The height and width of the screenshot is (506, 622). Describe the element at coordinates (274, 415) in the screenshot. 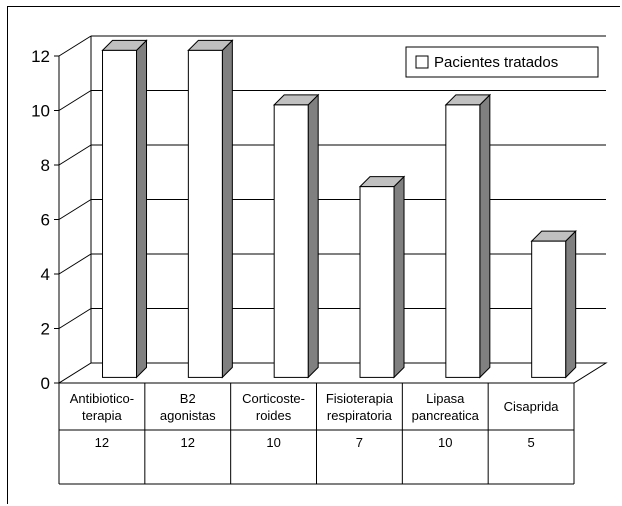

I see `category-label: roides` at that location.